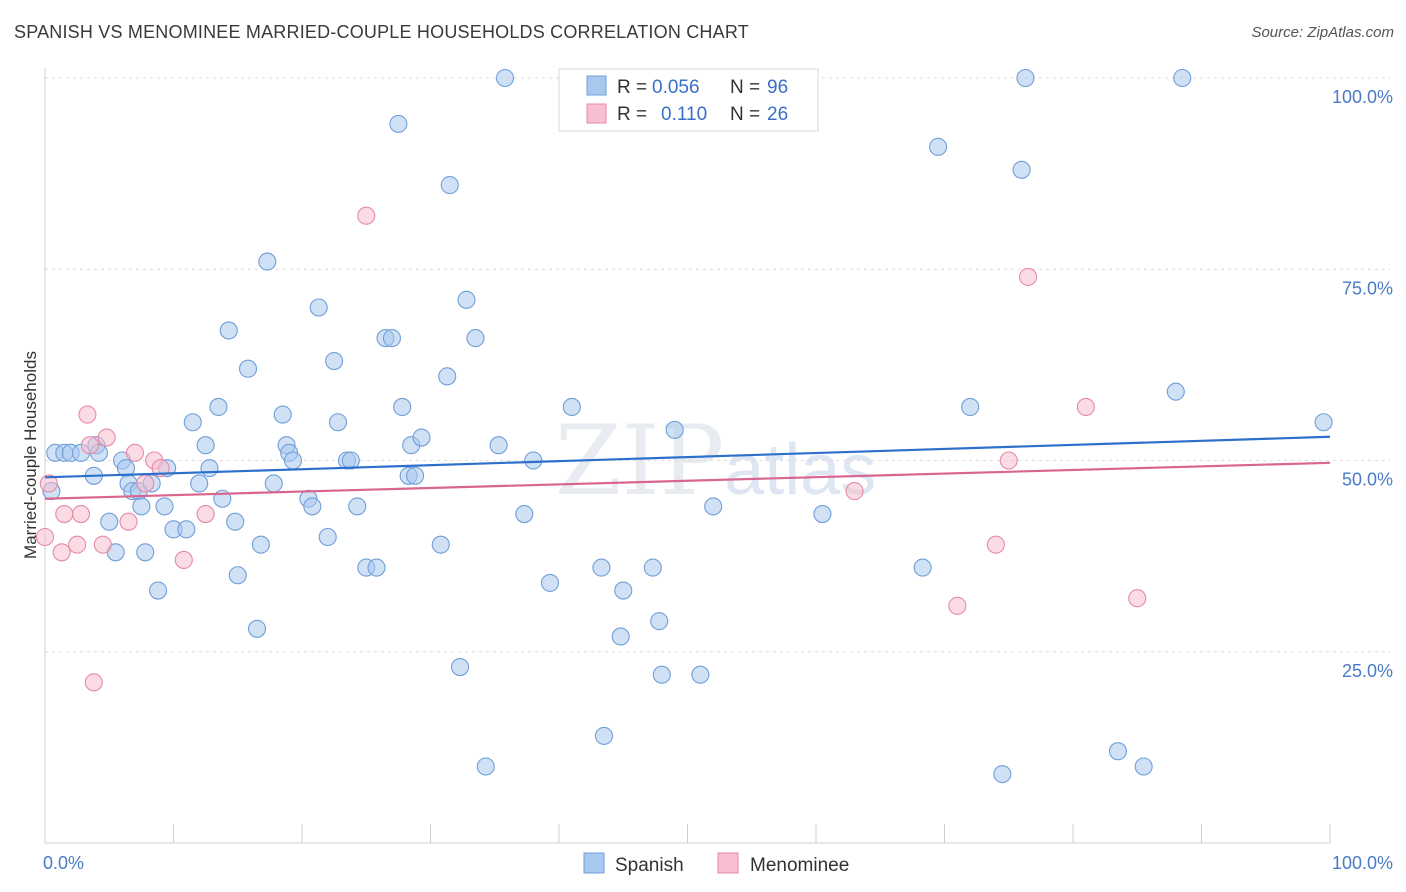 This screenshot has width=1406, height=892. Describe the element at coordinates (596, 85) in the screenshot. I see `legend-swatch-spanish` at that location.